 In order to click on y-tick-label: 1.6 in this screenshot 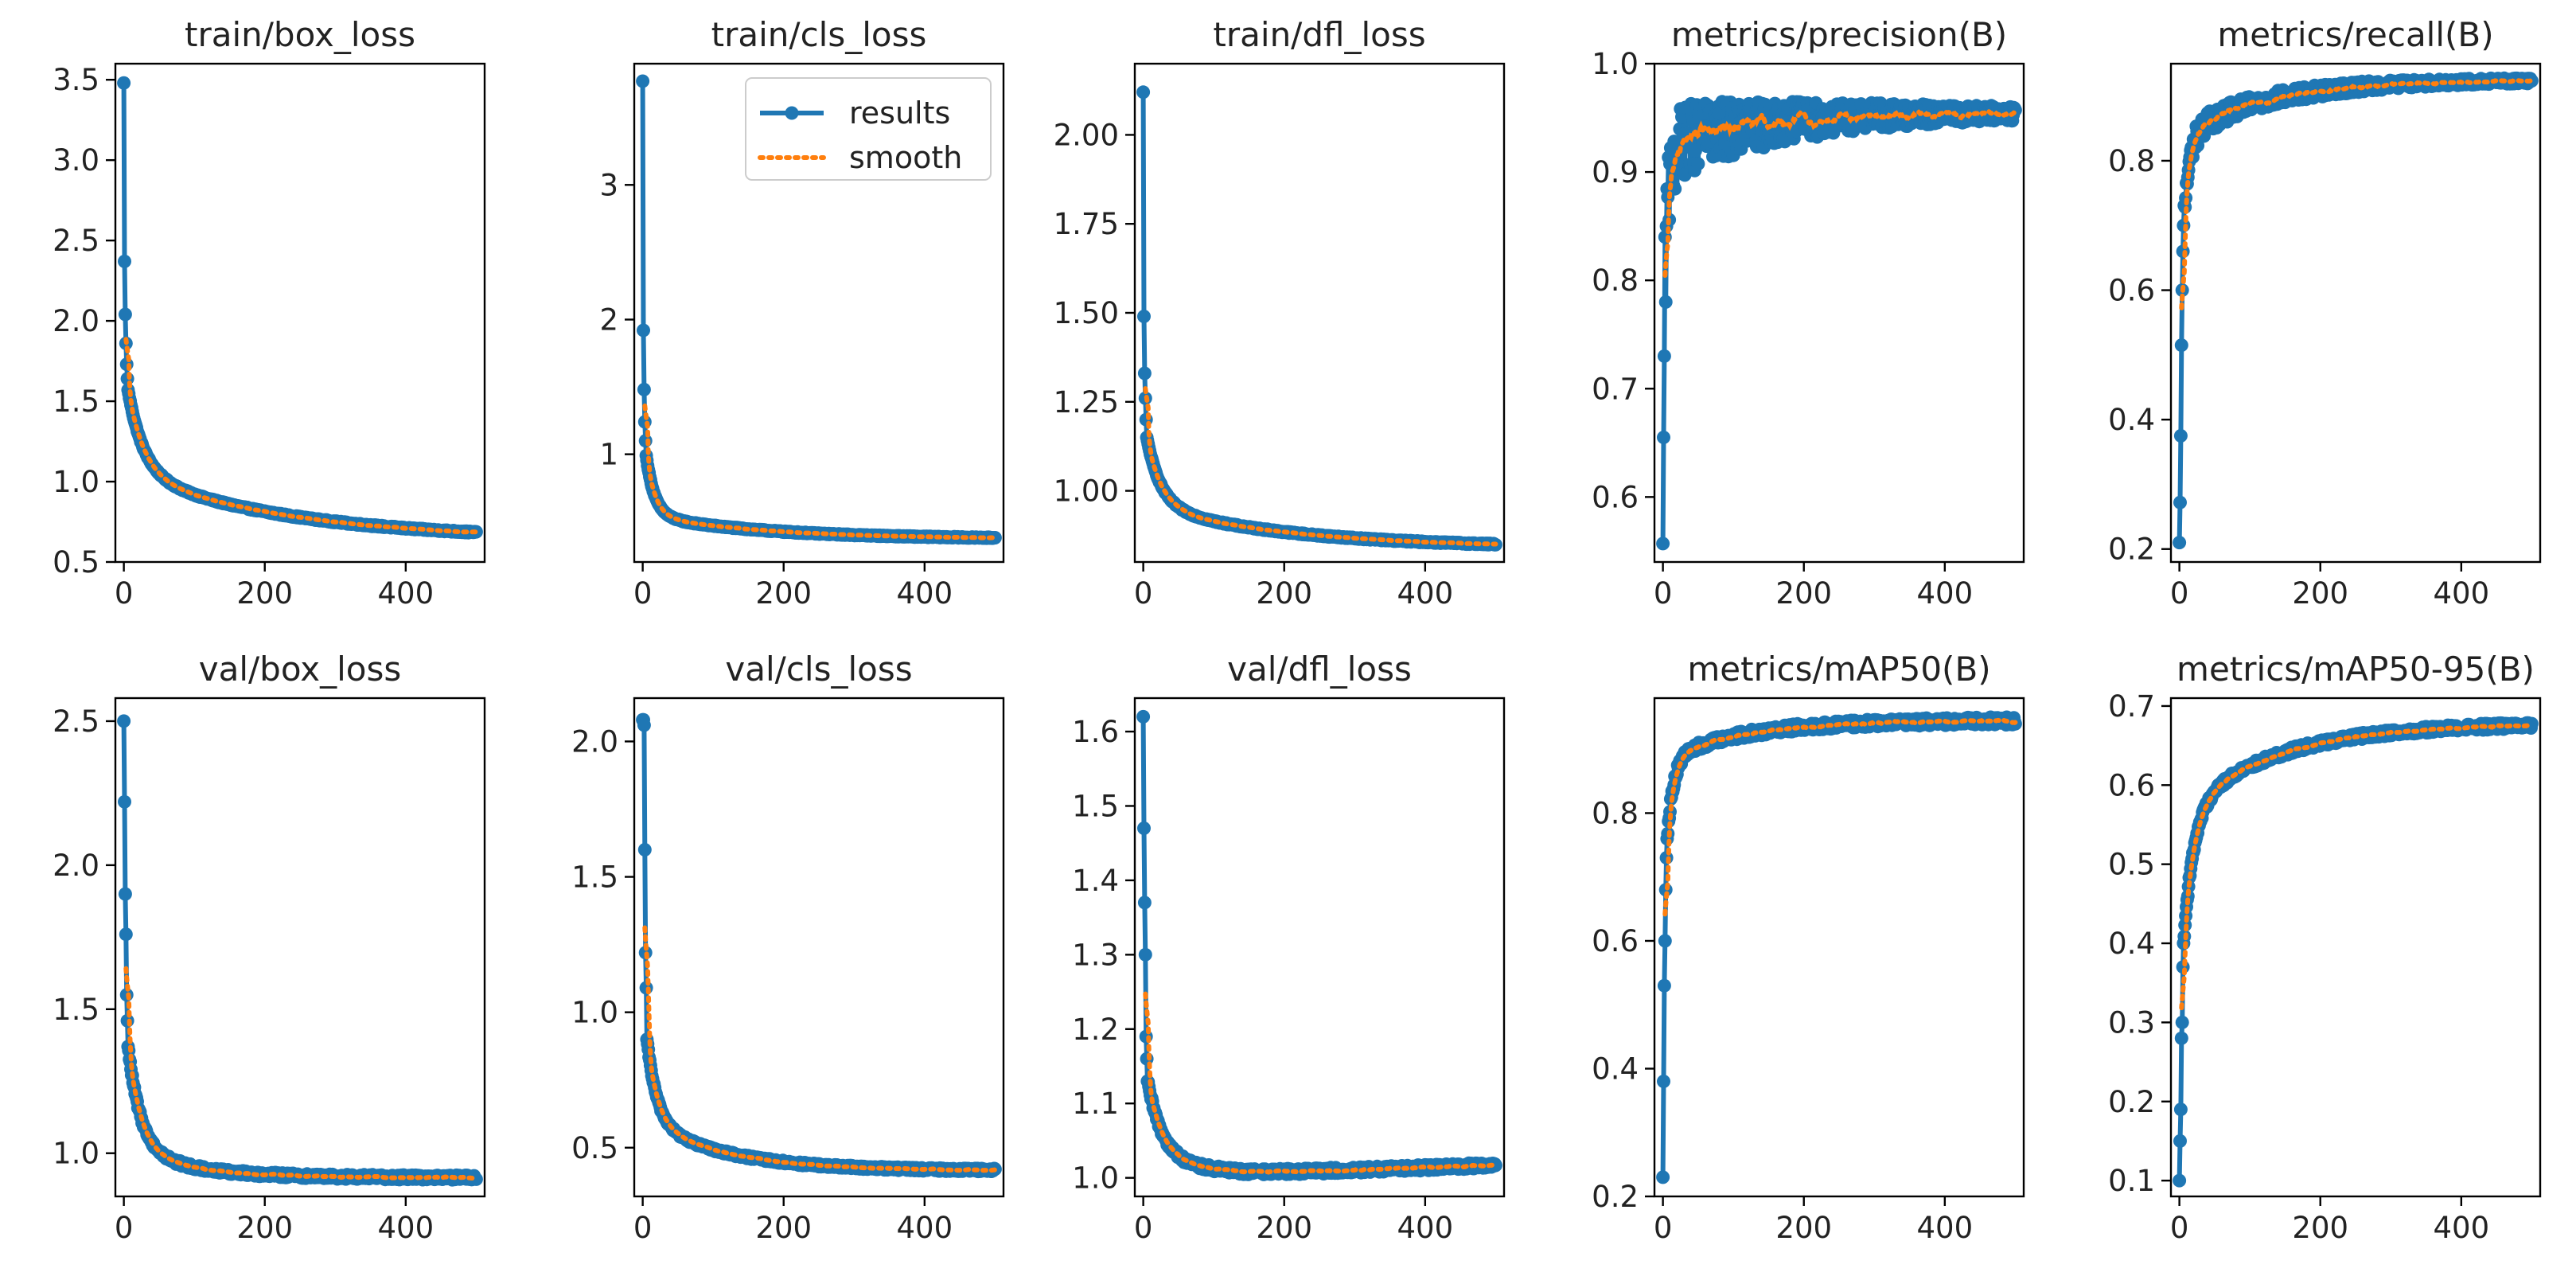, I will do `click(1095, 732)`.